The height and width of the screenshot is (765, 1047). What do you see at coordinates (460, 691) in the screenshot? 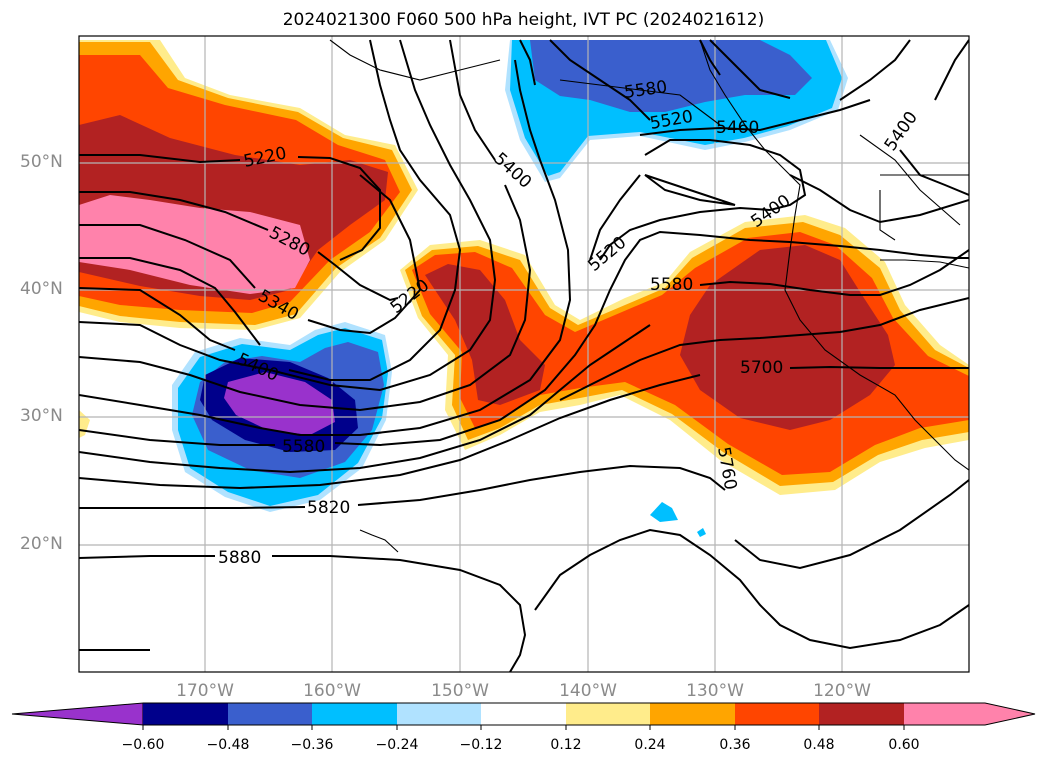
I see `lon-label: 150°W` at bounding box center [460, 691].